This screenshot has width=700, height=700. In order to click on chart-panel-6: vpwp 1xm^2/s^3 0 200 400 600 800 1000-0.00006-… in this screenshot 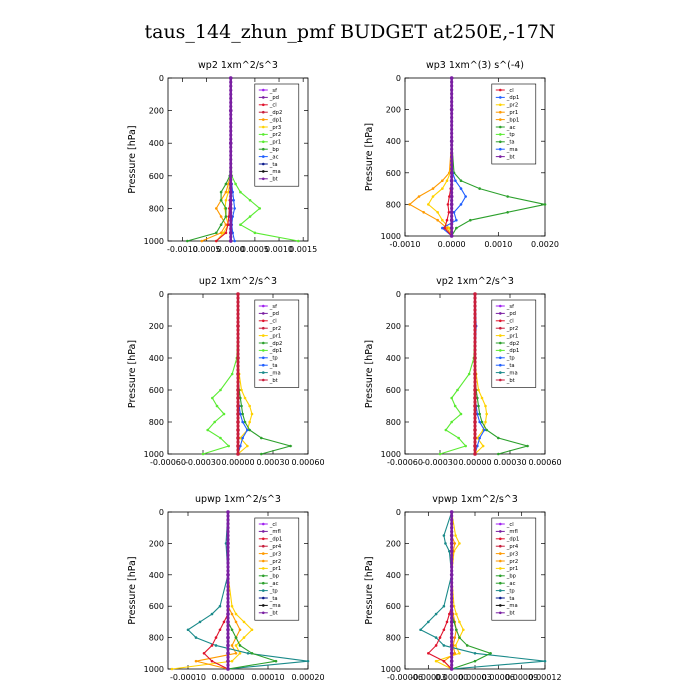, I will do `click(463, 588)`.